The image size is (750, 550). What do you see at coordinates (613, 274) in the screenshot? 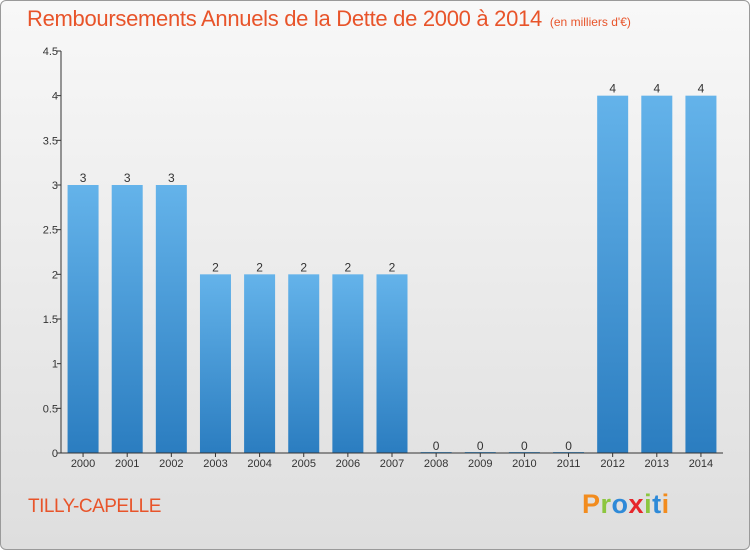
I see `bar-2012` at bounding box center [613, 274].